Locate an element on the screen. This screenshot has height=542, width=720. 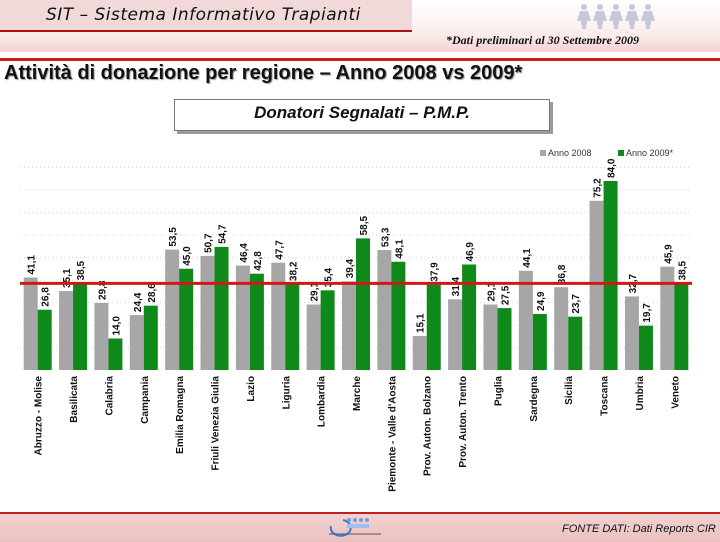
category-label: Campania is located at coordinates (145, 400).